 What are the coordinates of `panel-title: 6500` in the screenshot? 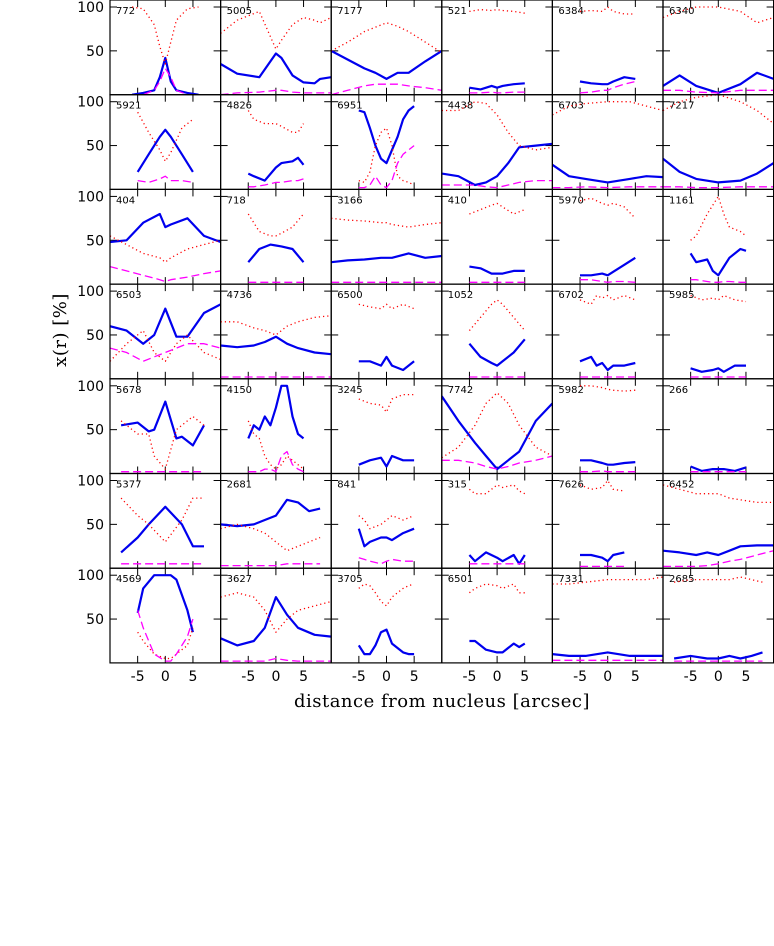 It's located at (349, 295).